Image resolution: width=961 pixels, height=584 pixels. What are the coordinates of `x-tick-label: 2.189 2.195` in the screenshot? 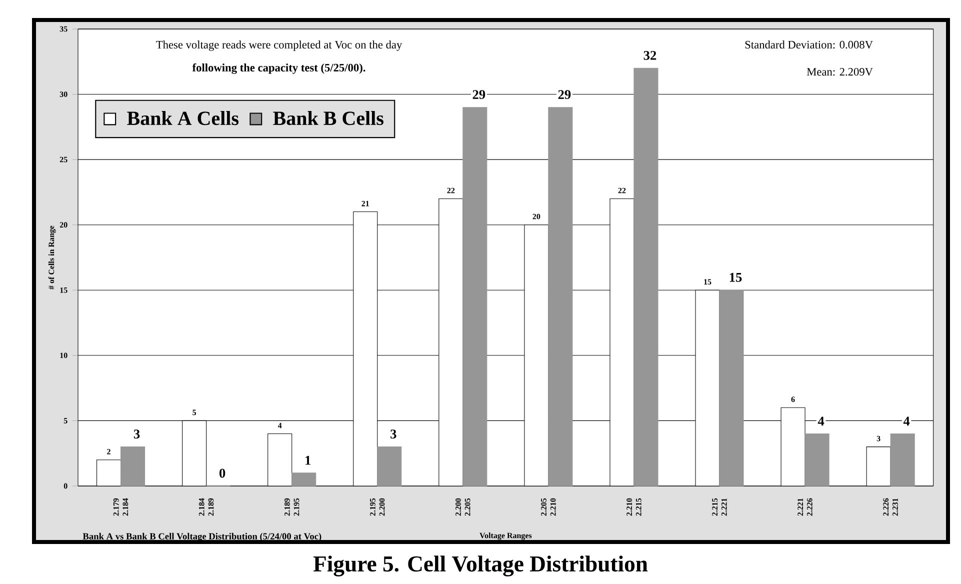 It's located at (292, 507).